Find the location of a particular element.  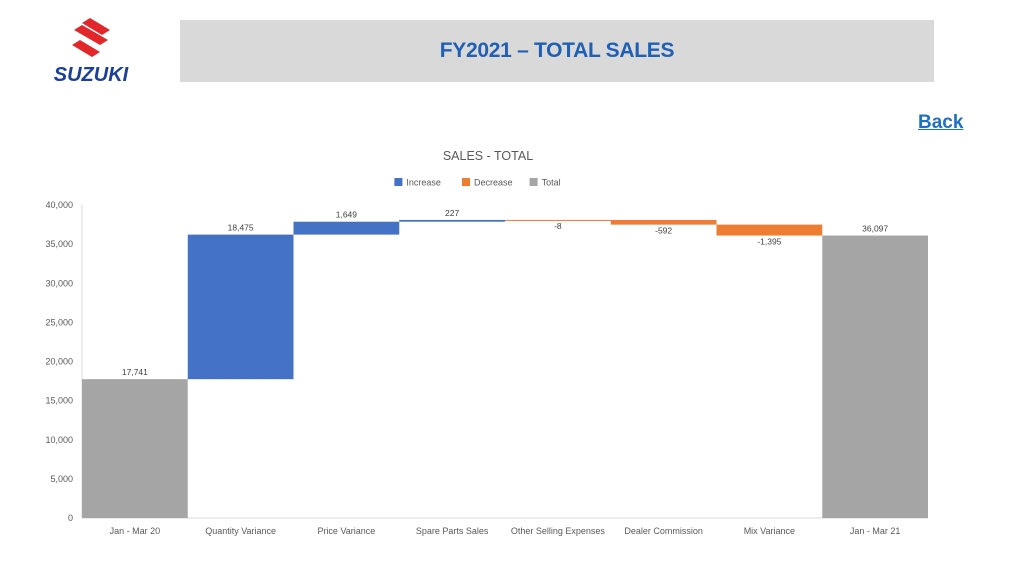

data-label: 227 is located at coordinates (452, 213).